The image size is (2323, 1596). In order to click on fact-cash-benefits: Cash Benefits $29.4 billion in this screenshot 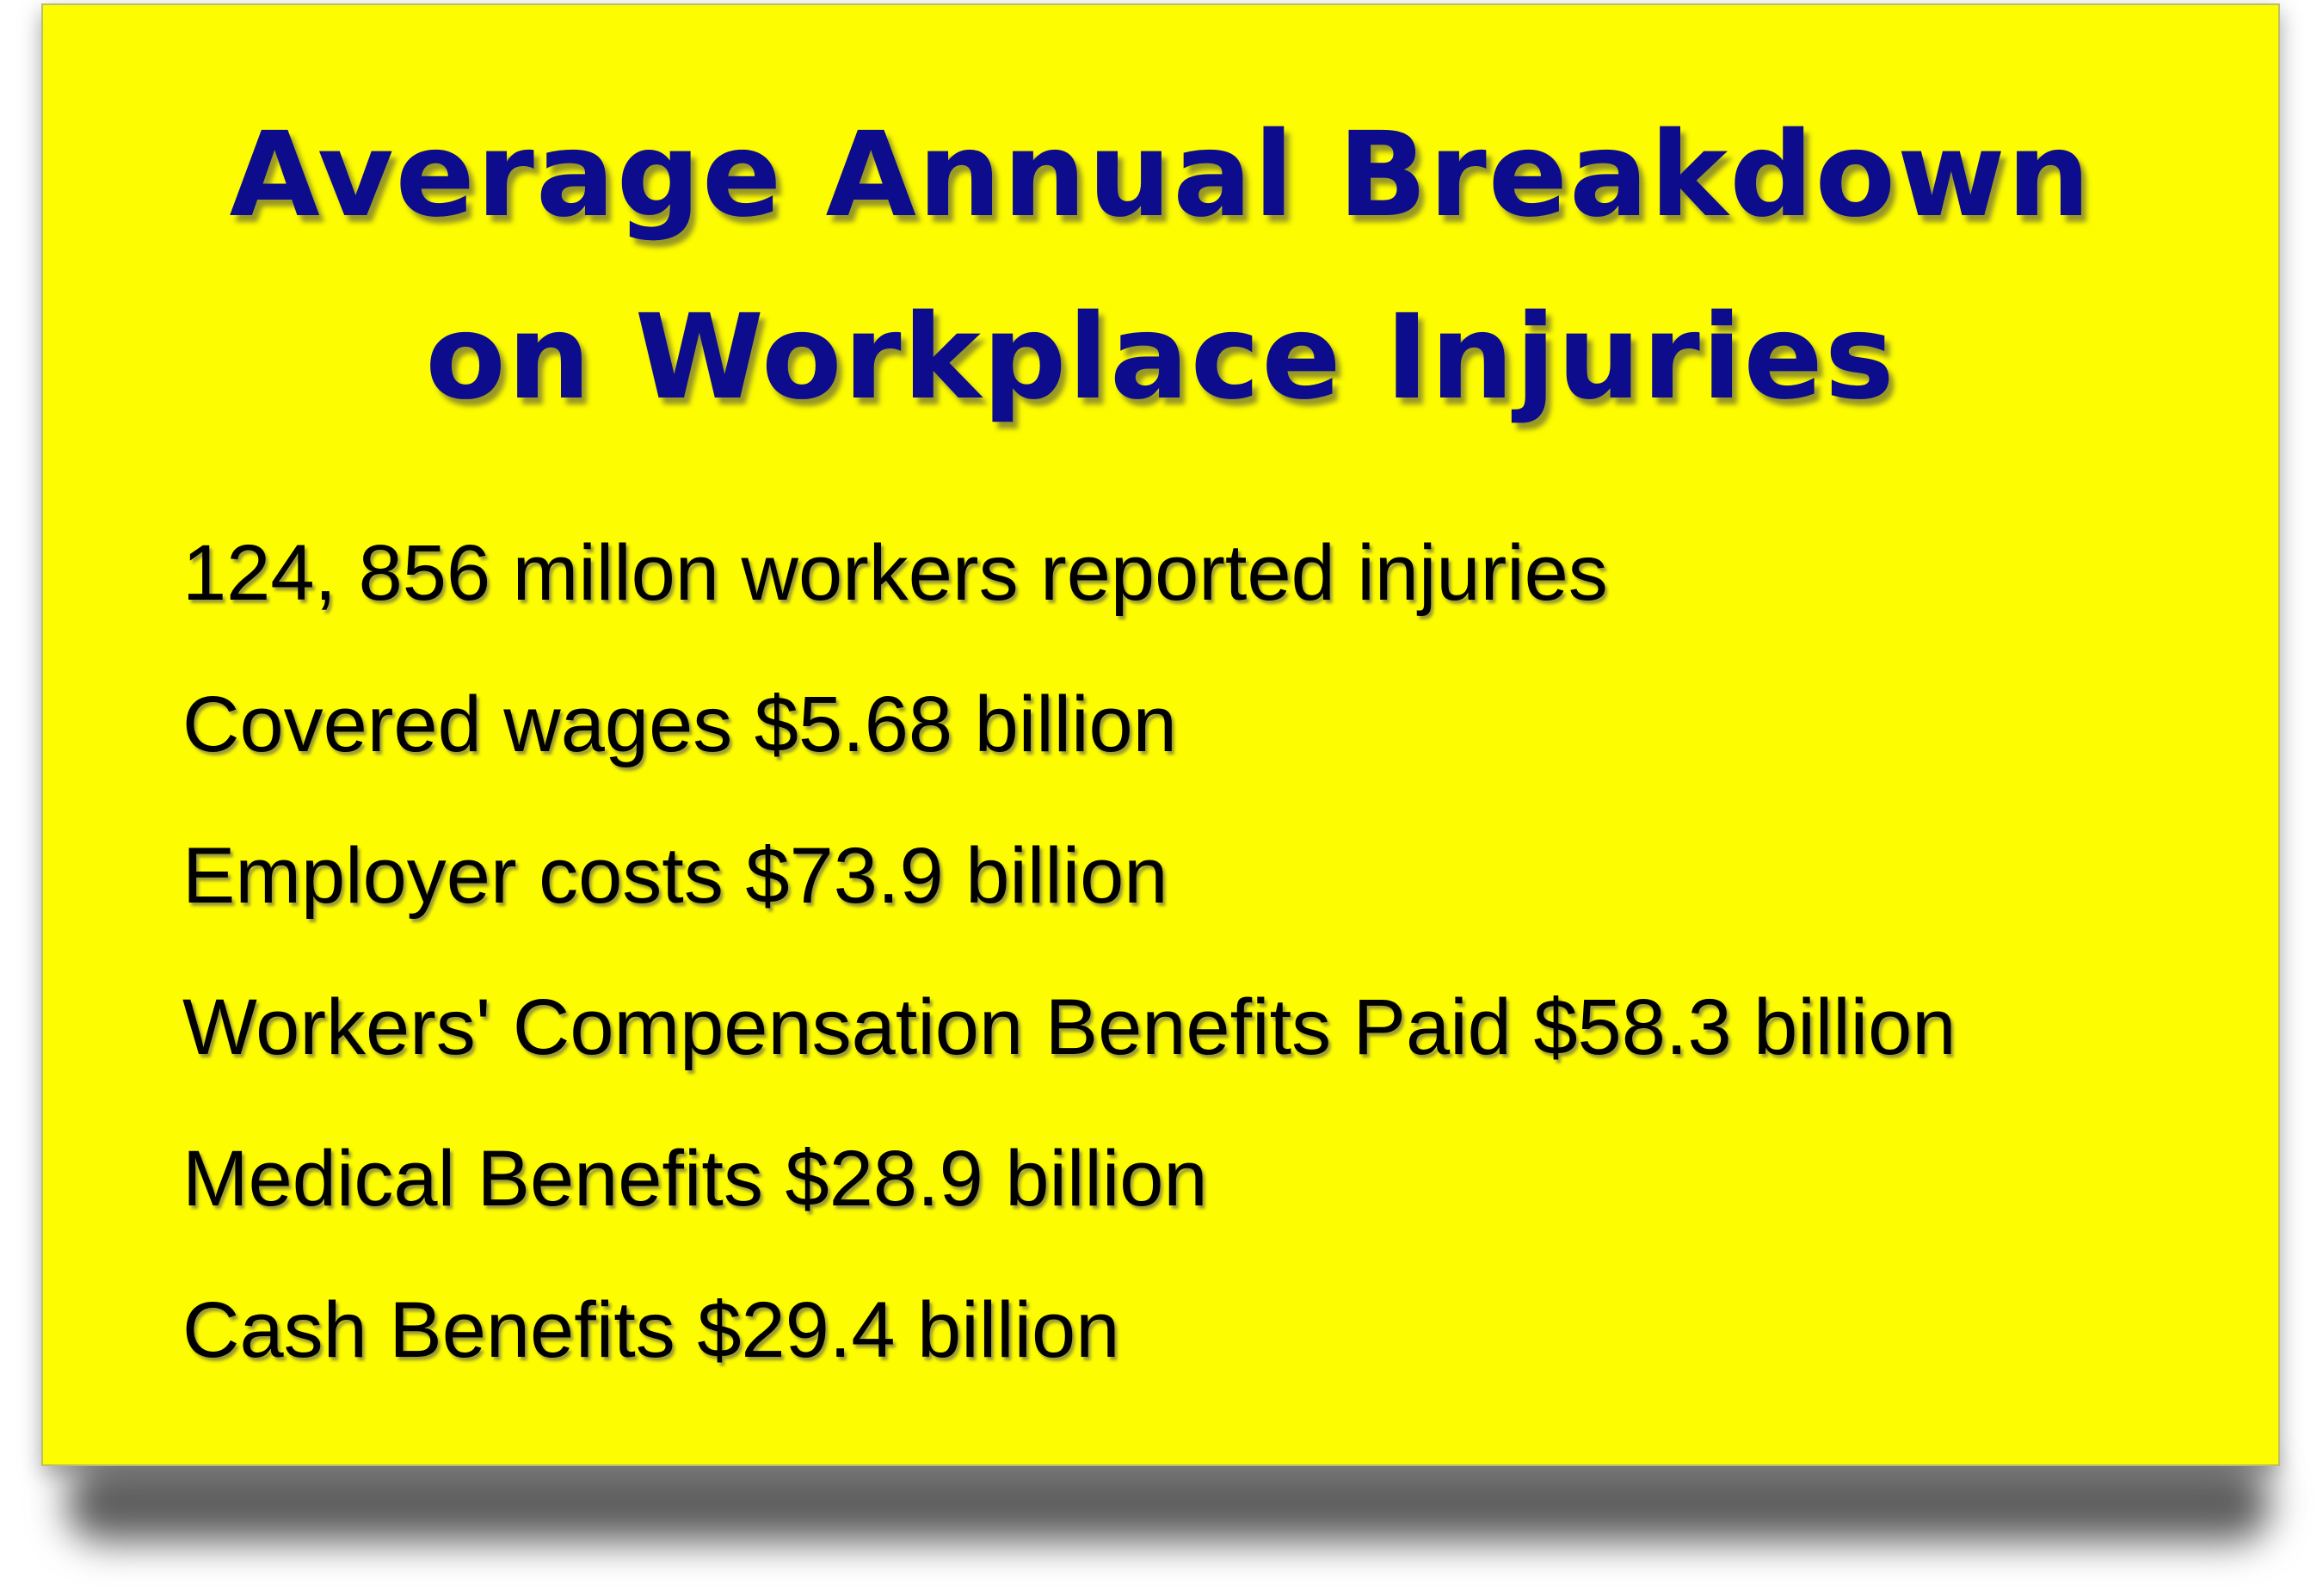, I will do `click(651, 1330)`.